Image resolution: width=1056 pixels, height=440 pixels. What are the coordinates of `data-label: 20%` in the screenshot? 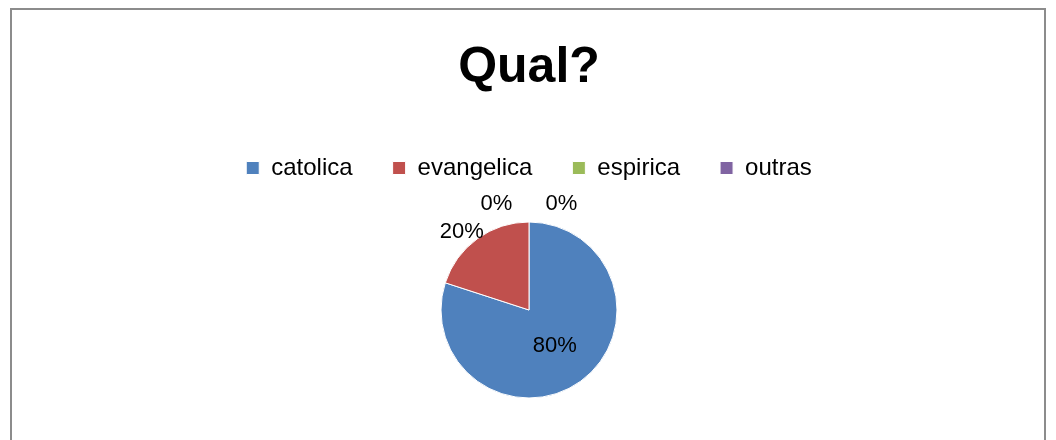 It's located at (461, 230).